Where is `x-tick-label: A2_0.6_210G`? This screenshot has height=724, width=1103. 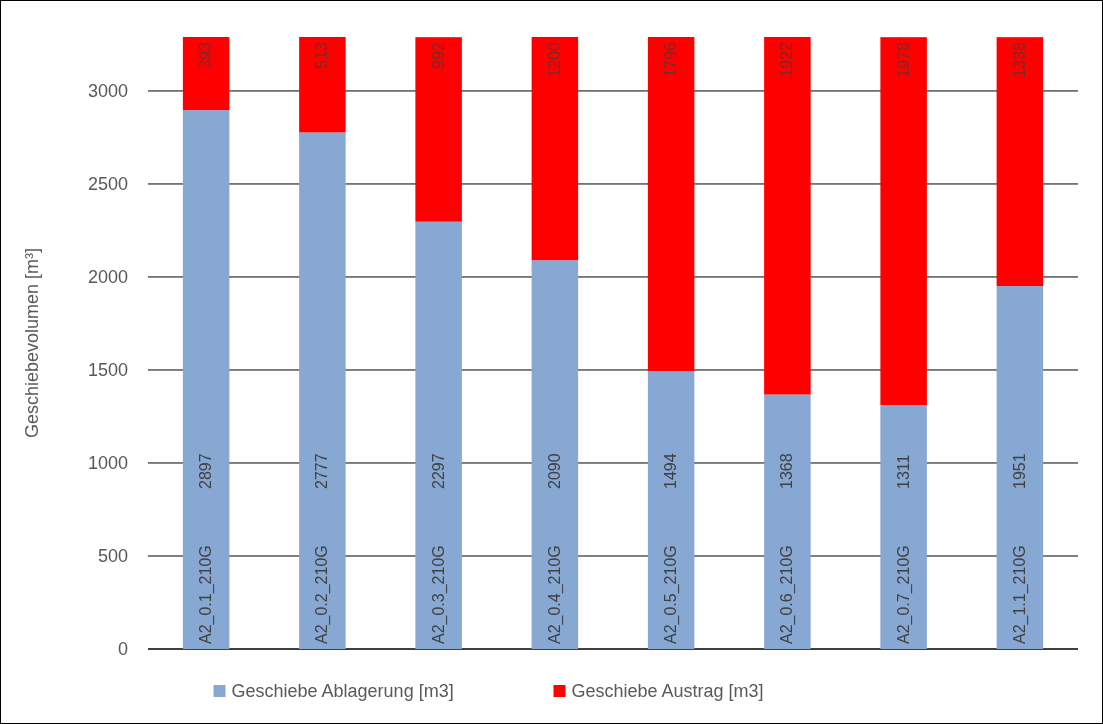 x-tick-label: A2_0.6_210G is located at coordinates (787, 594).